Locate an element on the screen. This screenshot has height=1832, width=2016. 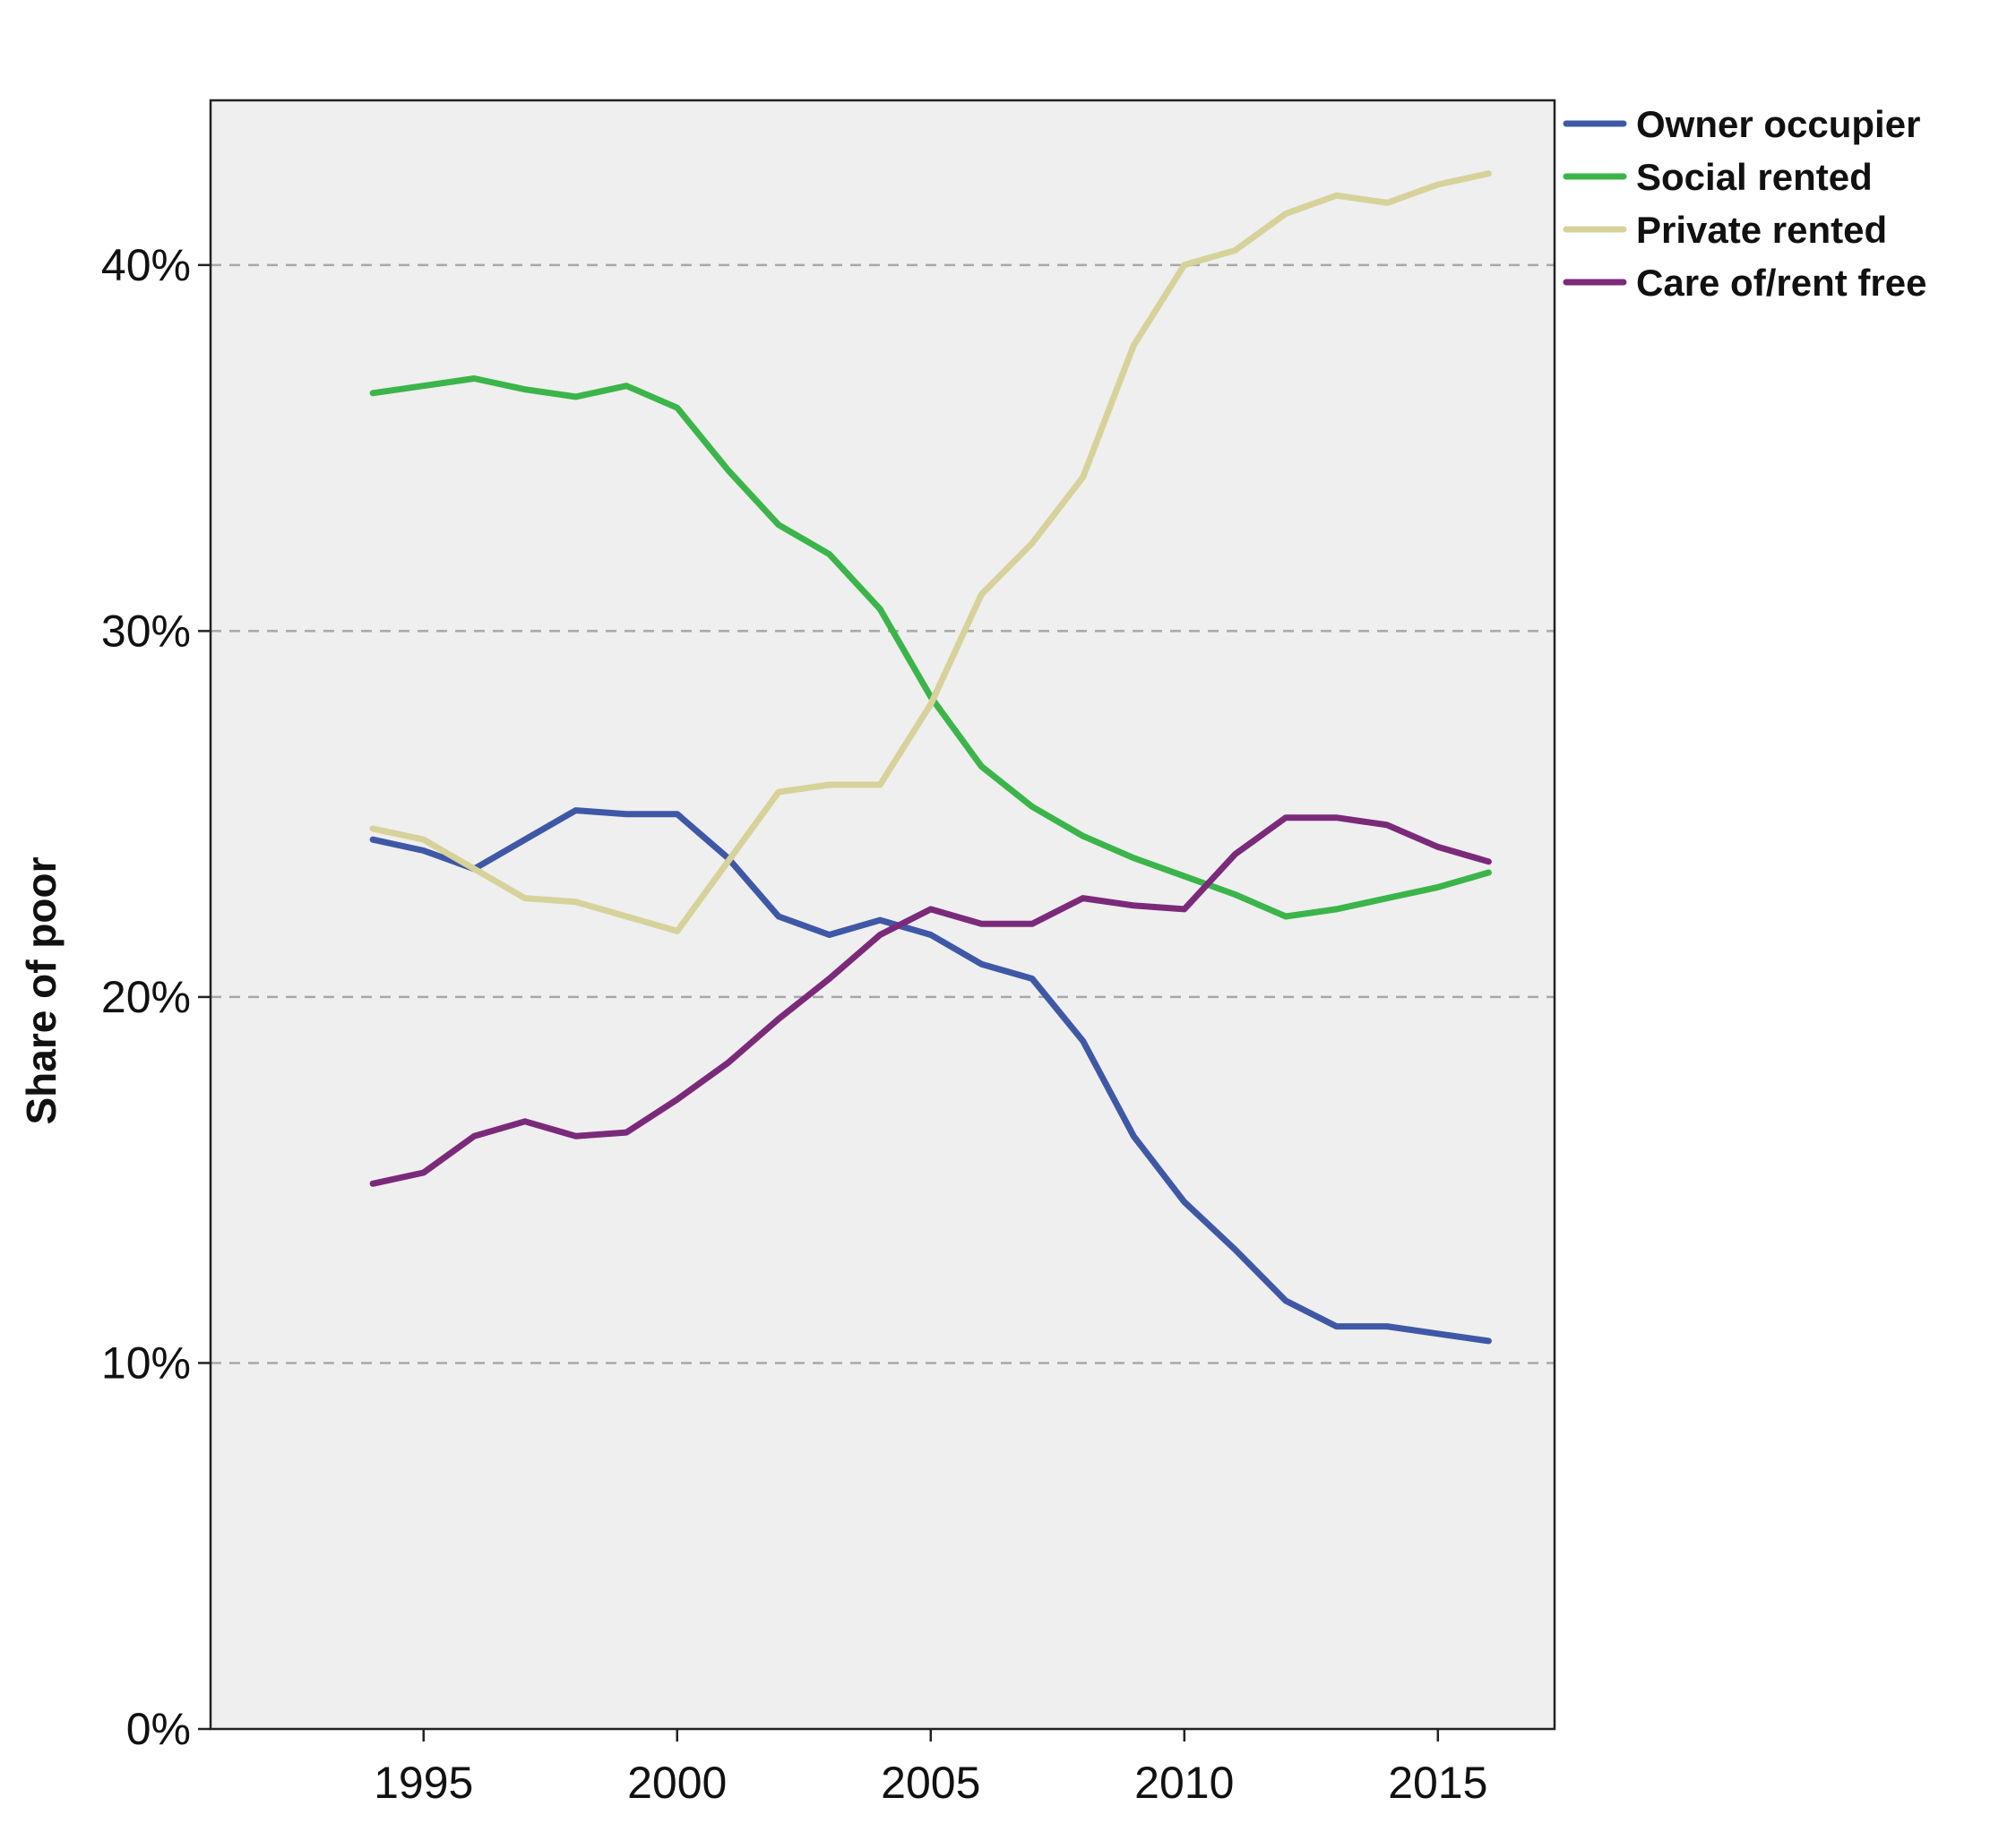
legend-label: Care of/rent free is located at coordinates (1781, 283).